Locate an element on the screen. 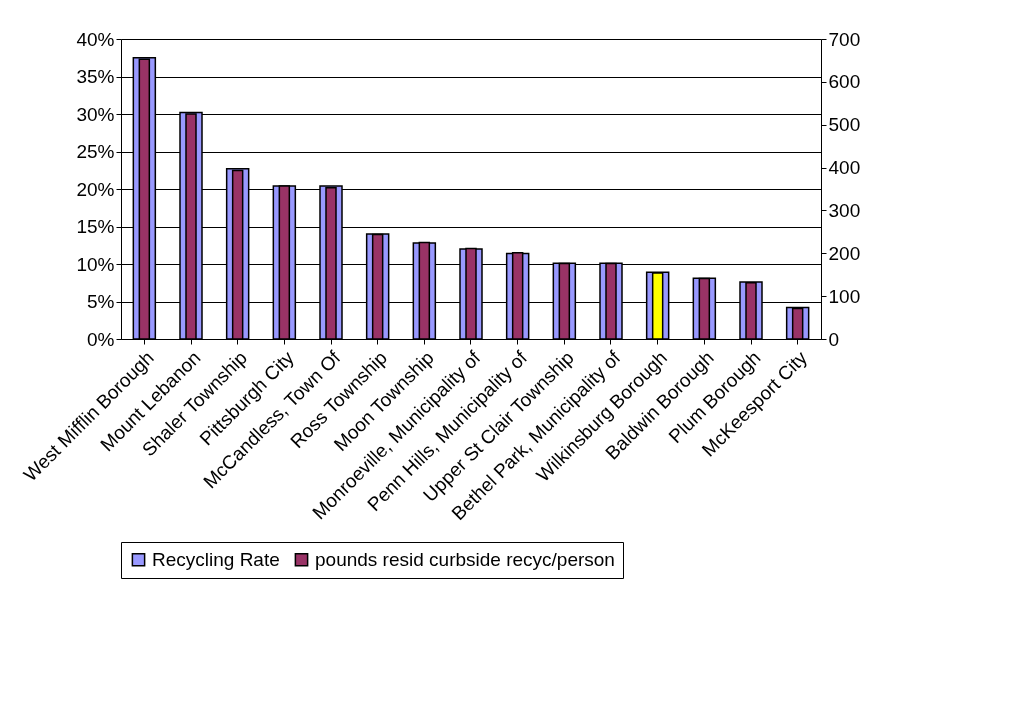 This screenshot has height=723, width=1013. y2-tick-label: 500 is located at coordinates (844, 125).